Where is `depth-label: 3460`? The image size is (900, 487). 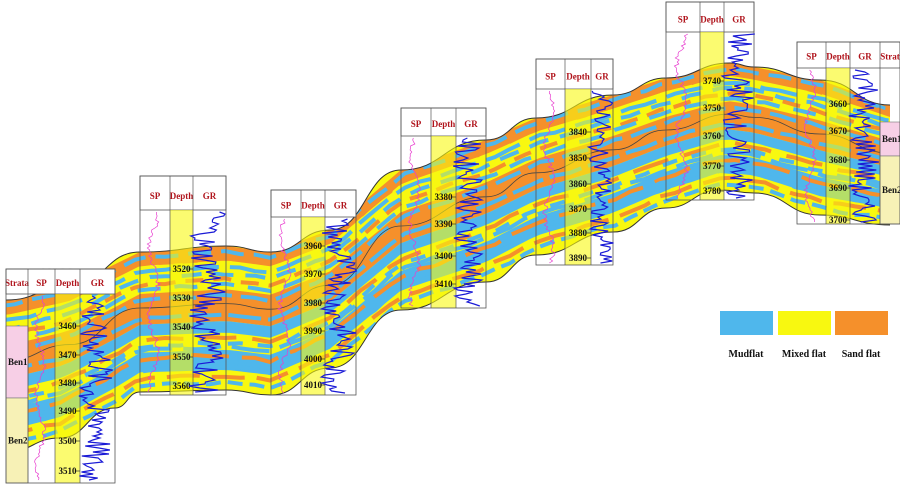 depth-label: 3460 is located at coordinates (68, 326).